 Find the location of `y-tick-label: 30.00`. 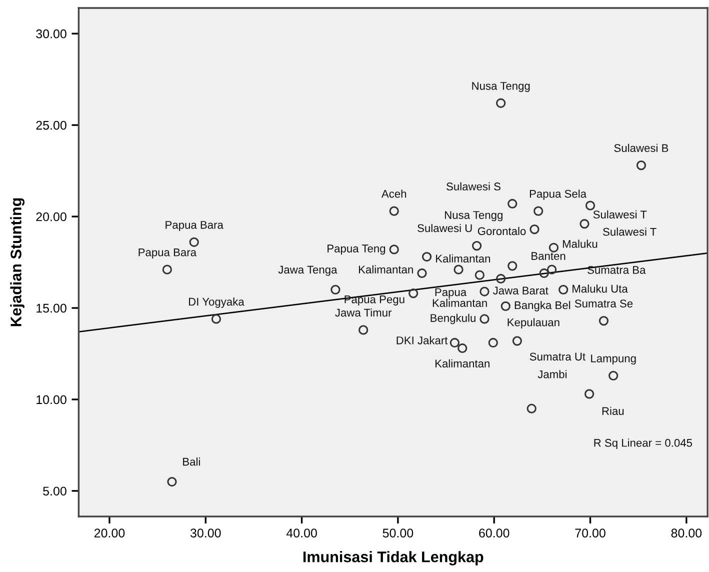

y-tick-label: 30.00 is located at coordinates (51, 33).